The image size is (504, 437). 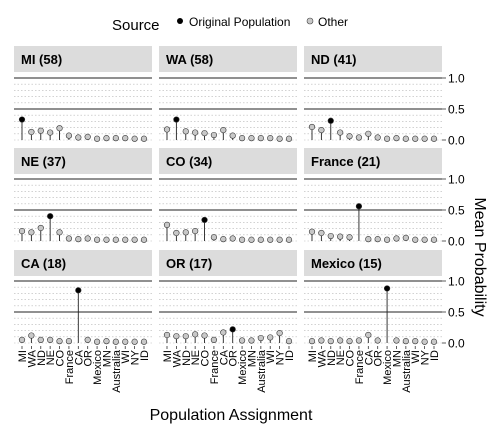 I want to click on x-tick-label: France, so click(x=360, y=367).